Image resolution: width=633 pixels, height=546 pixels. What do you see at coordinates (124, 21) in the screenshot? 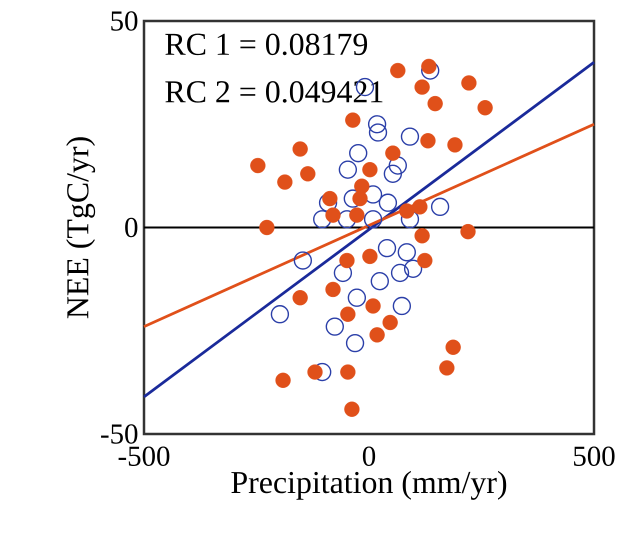
I see `y-tick-label: 50` at bounding box center [124, 21].